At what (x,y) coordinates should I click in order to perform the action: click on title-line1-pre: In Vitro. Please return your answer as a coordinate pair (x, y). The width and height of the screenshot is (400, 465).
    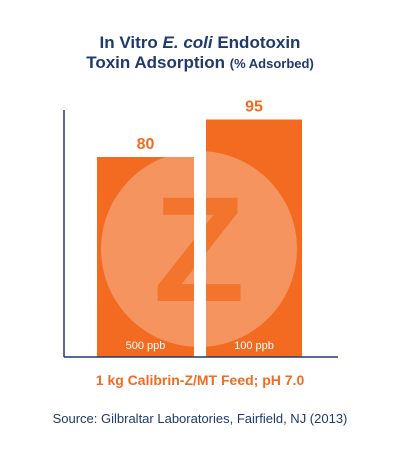
    Looking at the image, I should click on (131, 42).